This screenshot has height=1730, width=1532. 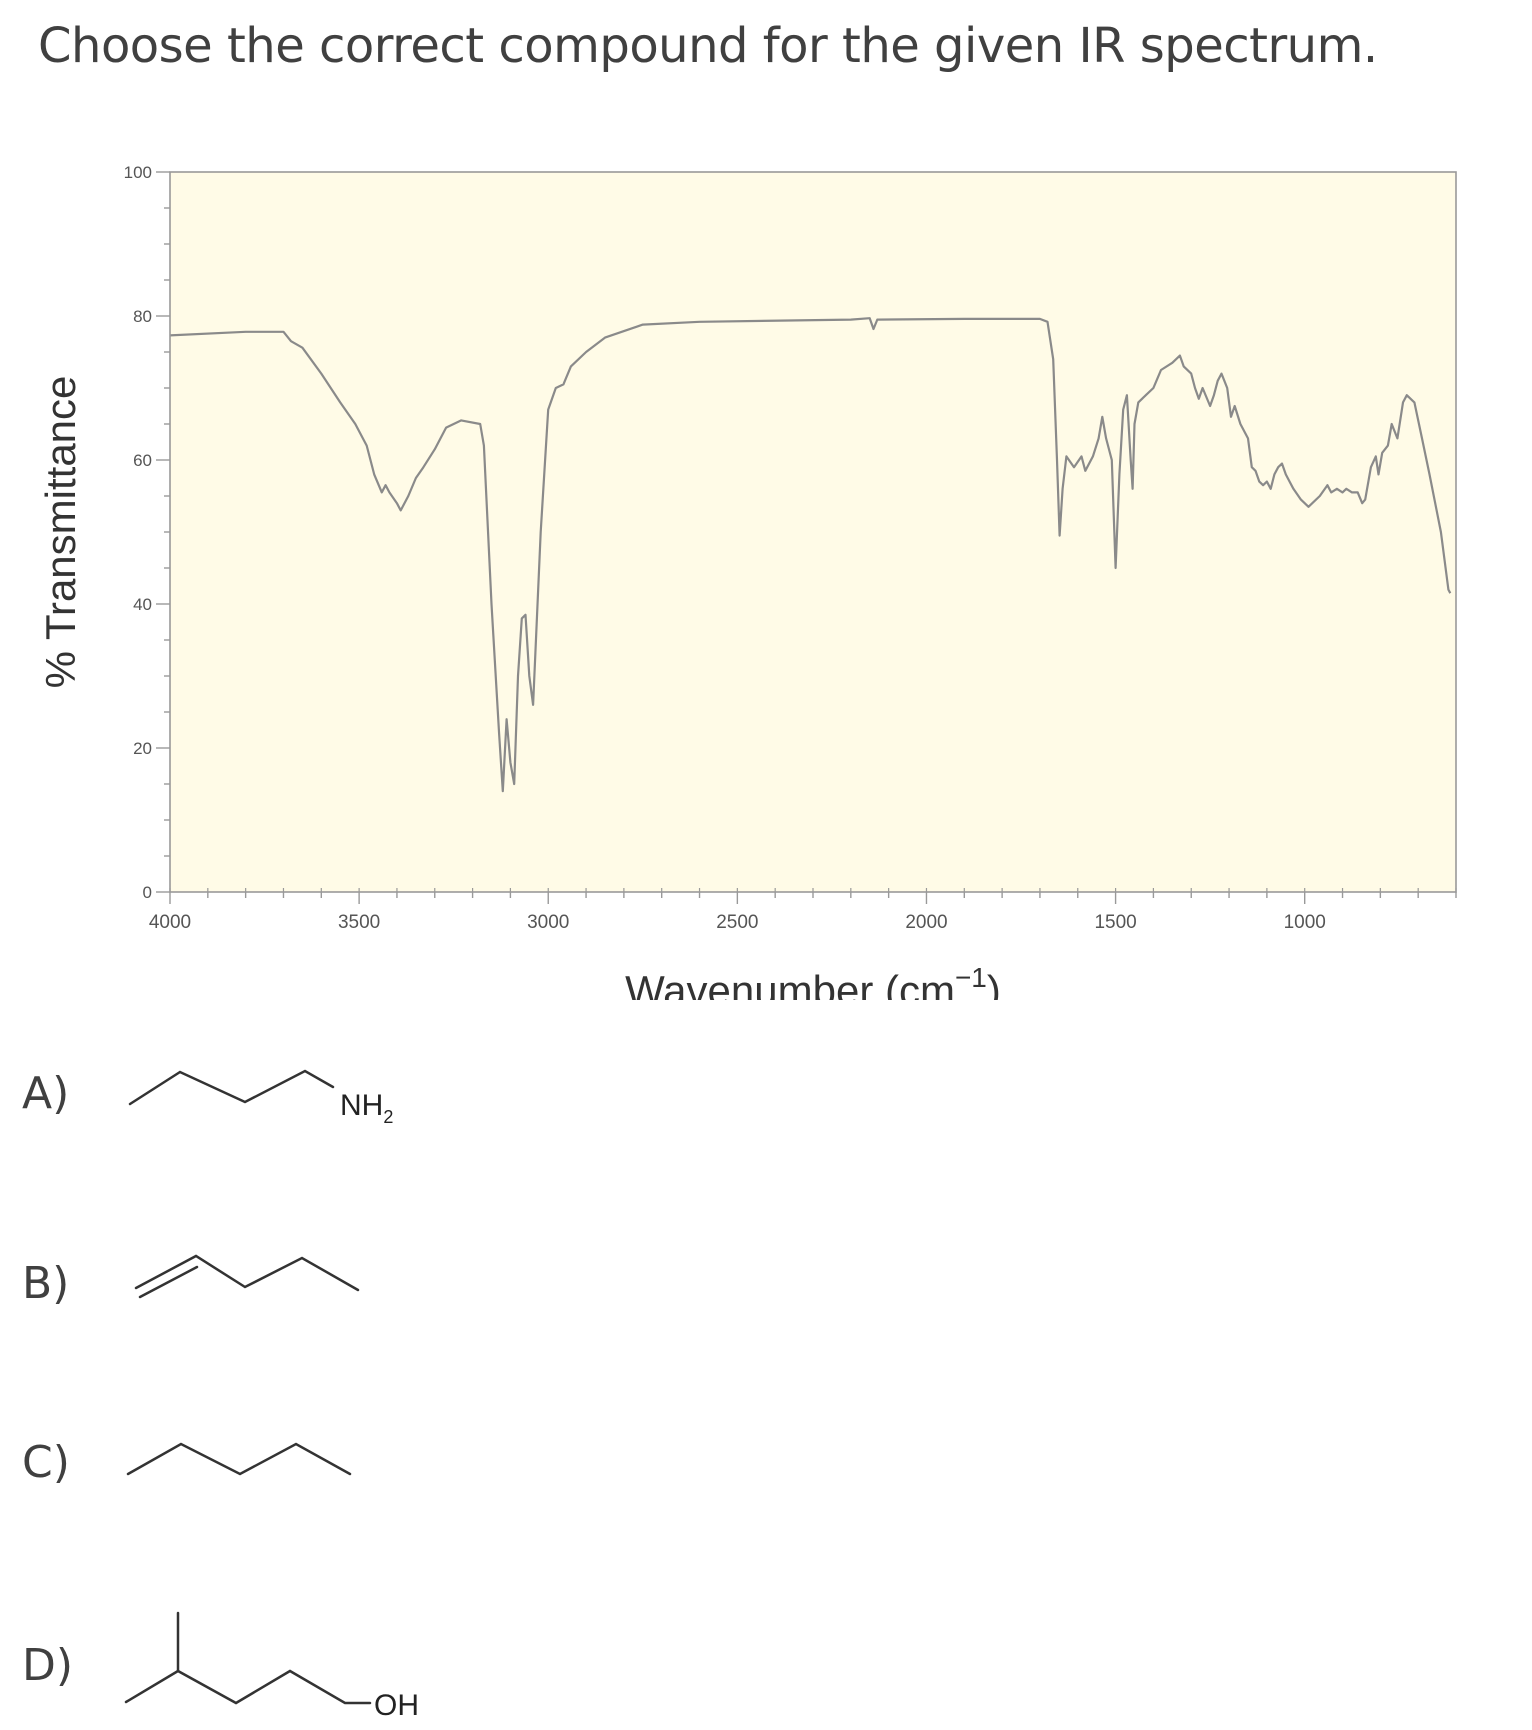 I want to click on x-axis-label-main: Wavenumber (cm, so click(x=790, y=983).